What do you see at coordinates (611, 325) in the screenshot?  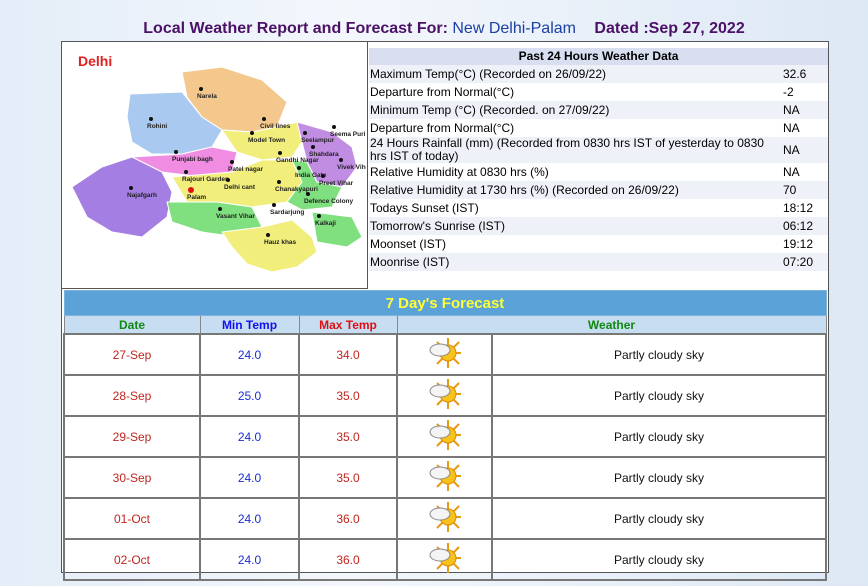 I see `column-header: Weather` at bounding box center [611, 325].